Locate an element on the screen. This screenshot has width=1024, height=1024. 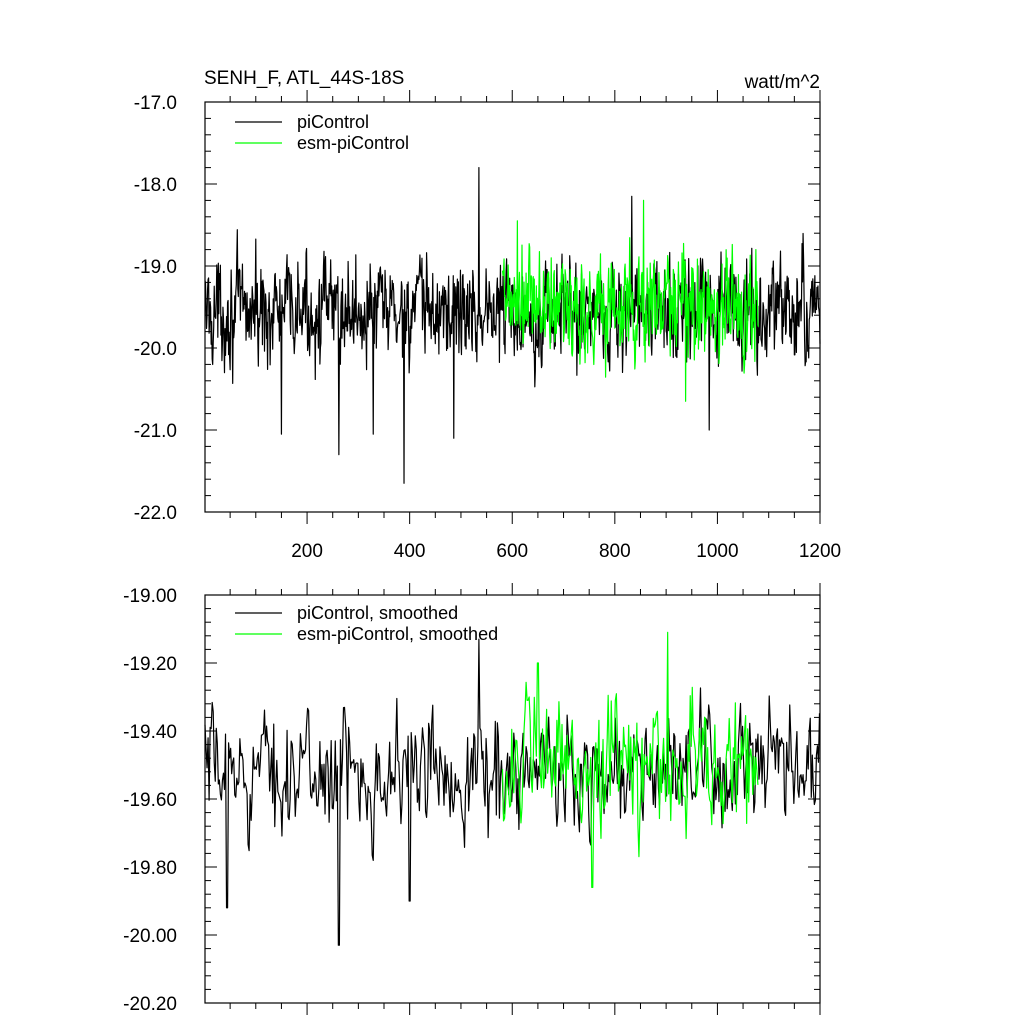
y-tick-label: -19.60 is located at coordinates (150, 800).